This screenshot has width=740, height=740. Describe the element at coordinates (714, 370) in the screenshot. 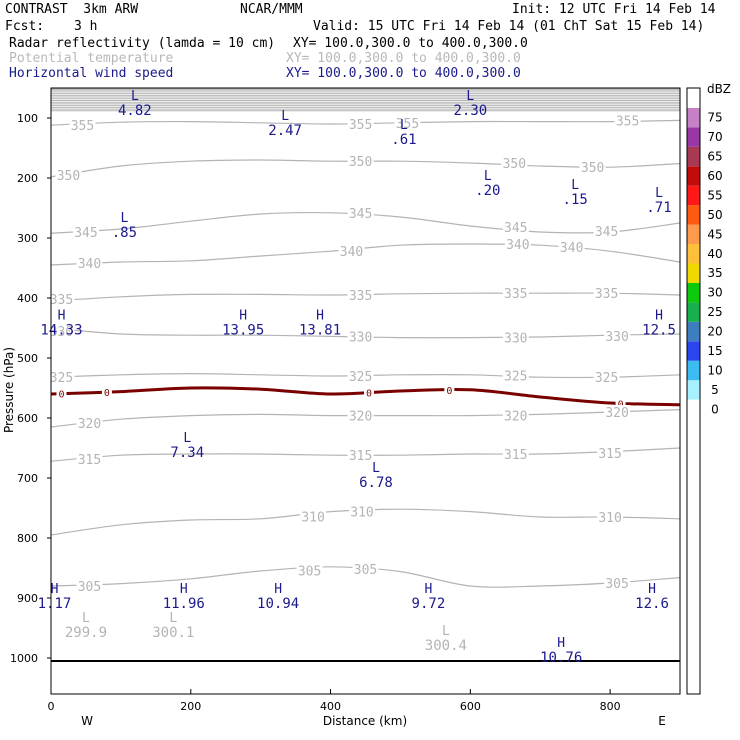

I see `colorbar-label: 10` at that location.